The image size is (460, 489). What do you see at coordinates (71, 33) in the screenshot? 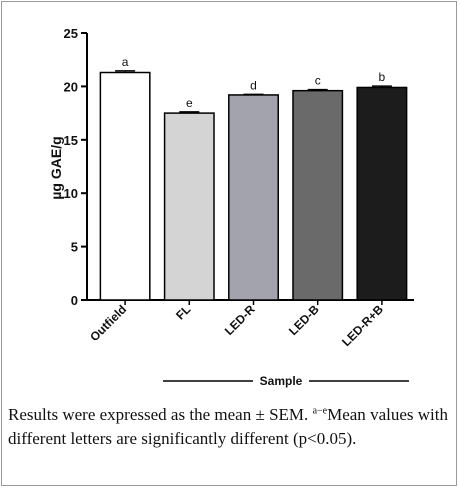
I see `y-tick-label: 25` at bounding box center [71, 33].